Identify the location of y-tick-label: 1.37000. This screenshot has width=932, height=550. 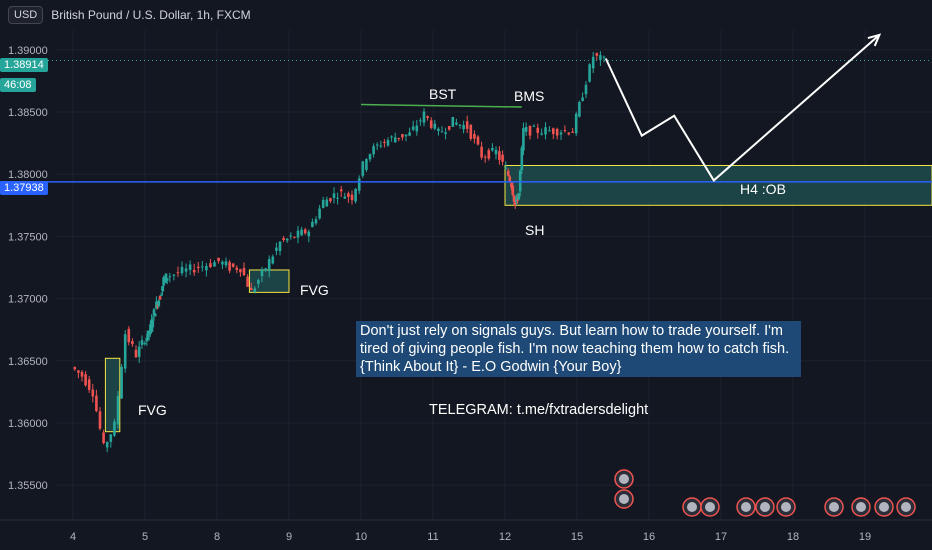
(28, 300).